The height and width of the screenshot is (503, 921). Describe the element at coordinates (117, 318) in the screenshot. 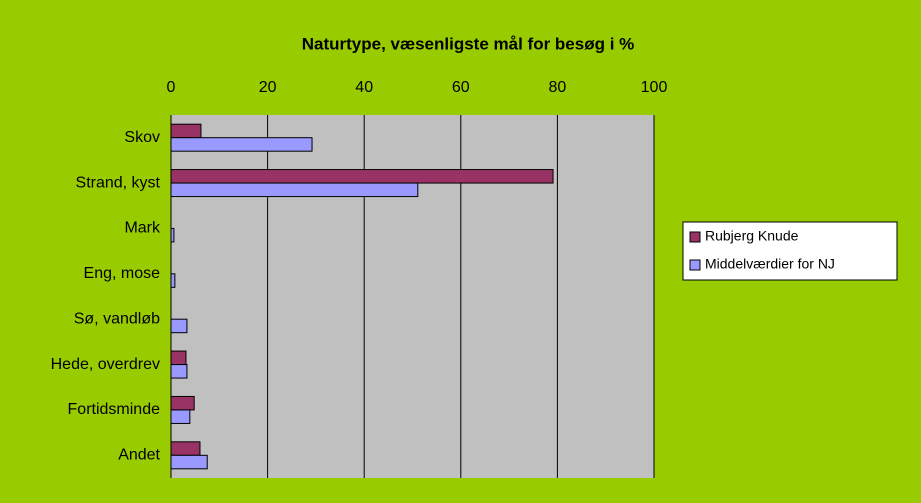

I see `y-tick-label: Sø, vandløb` at that location.